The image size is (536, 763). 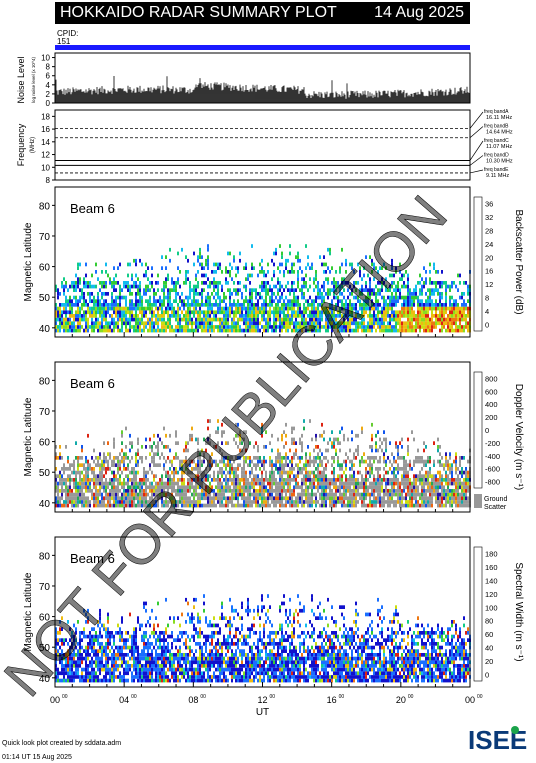 I want to click on frequency-frame, so click(x=262, y=145).